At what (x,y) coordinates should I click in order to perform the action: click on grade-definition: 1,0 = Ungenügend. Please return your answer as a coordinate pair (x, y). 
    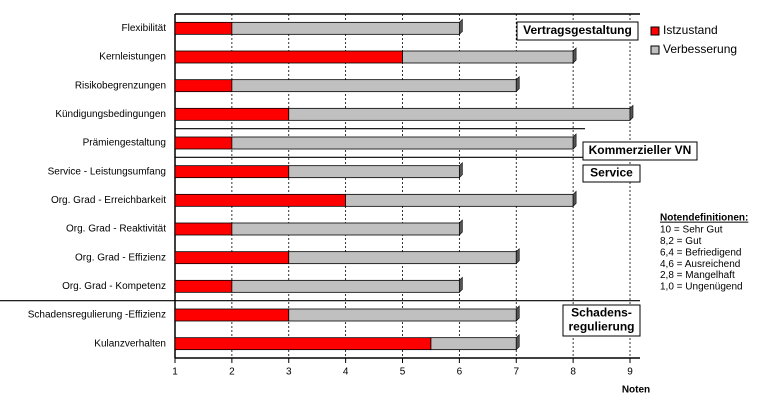
    Looking at the image, I should click on (701, 287).